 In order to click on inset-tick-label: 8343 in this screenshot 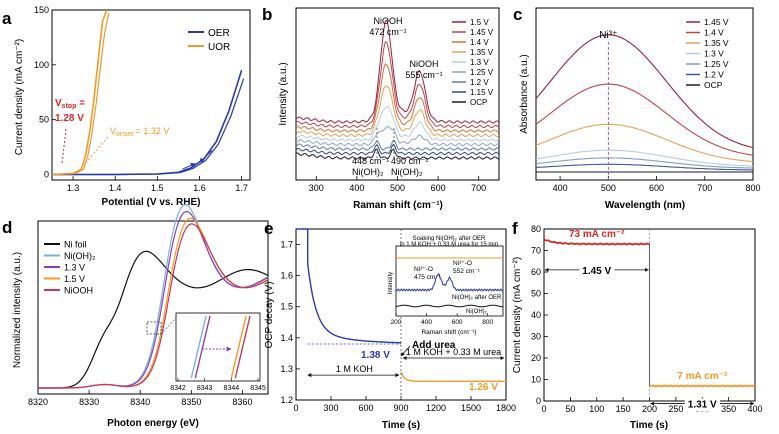, I will do `click(205, 388)`.